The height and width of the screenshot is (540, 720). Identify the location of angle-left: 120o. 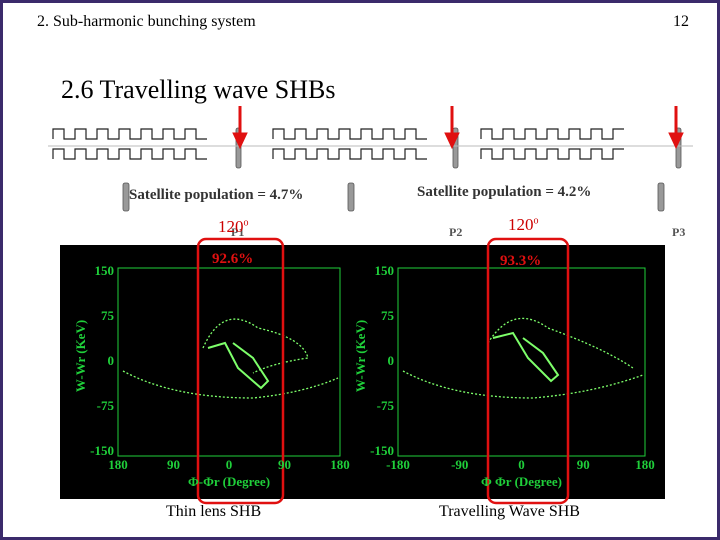
(233, 227).